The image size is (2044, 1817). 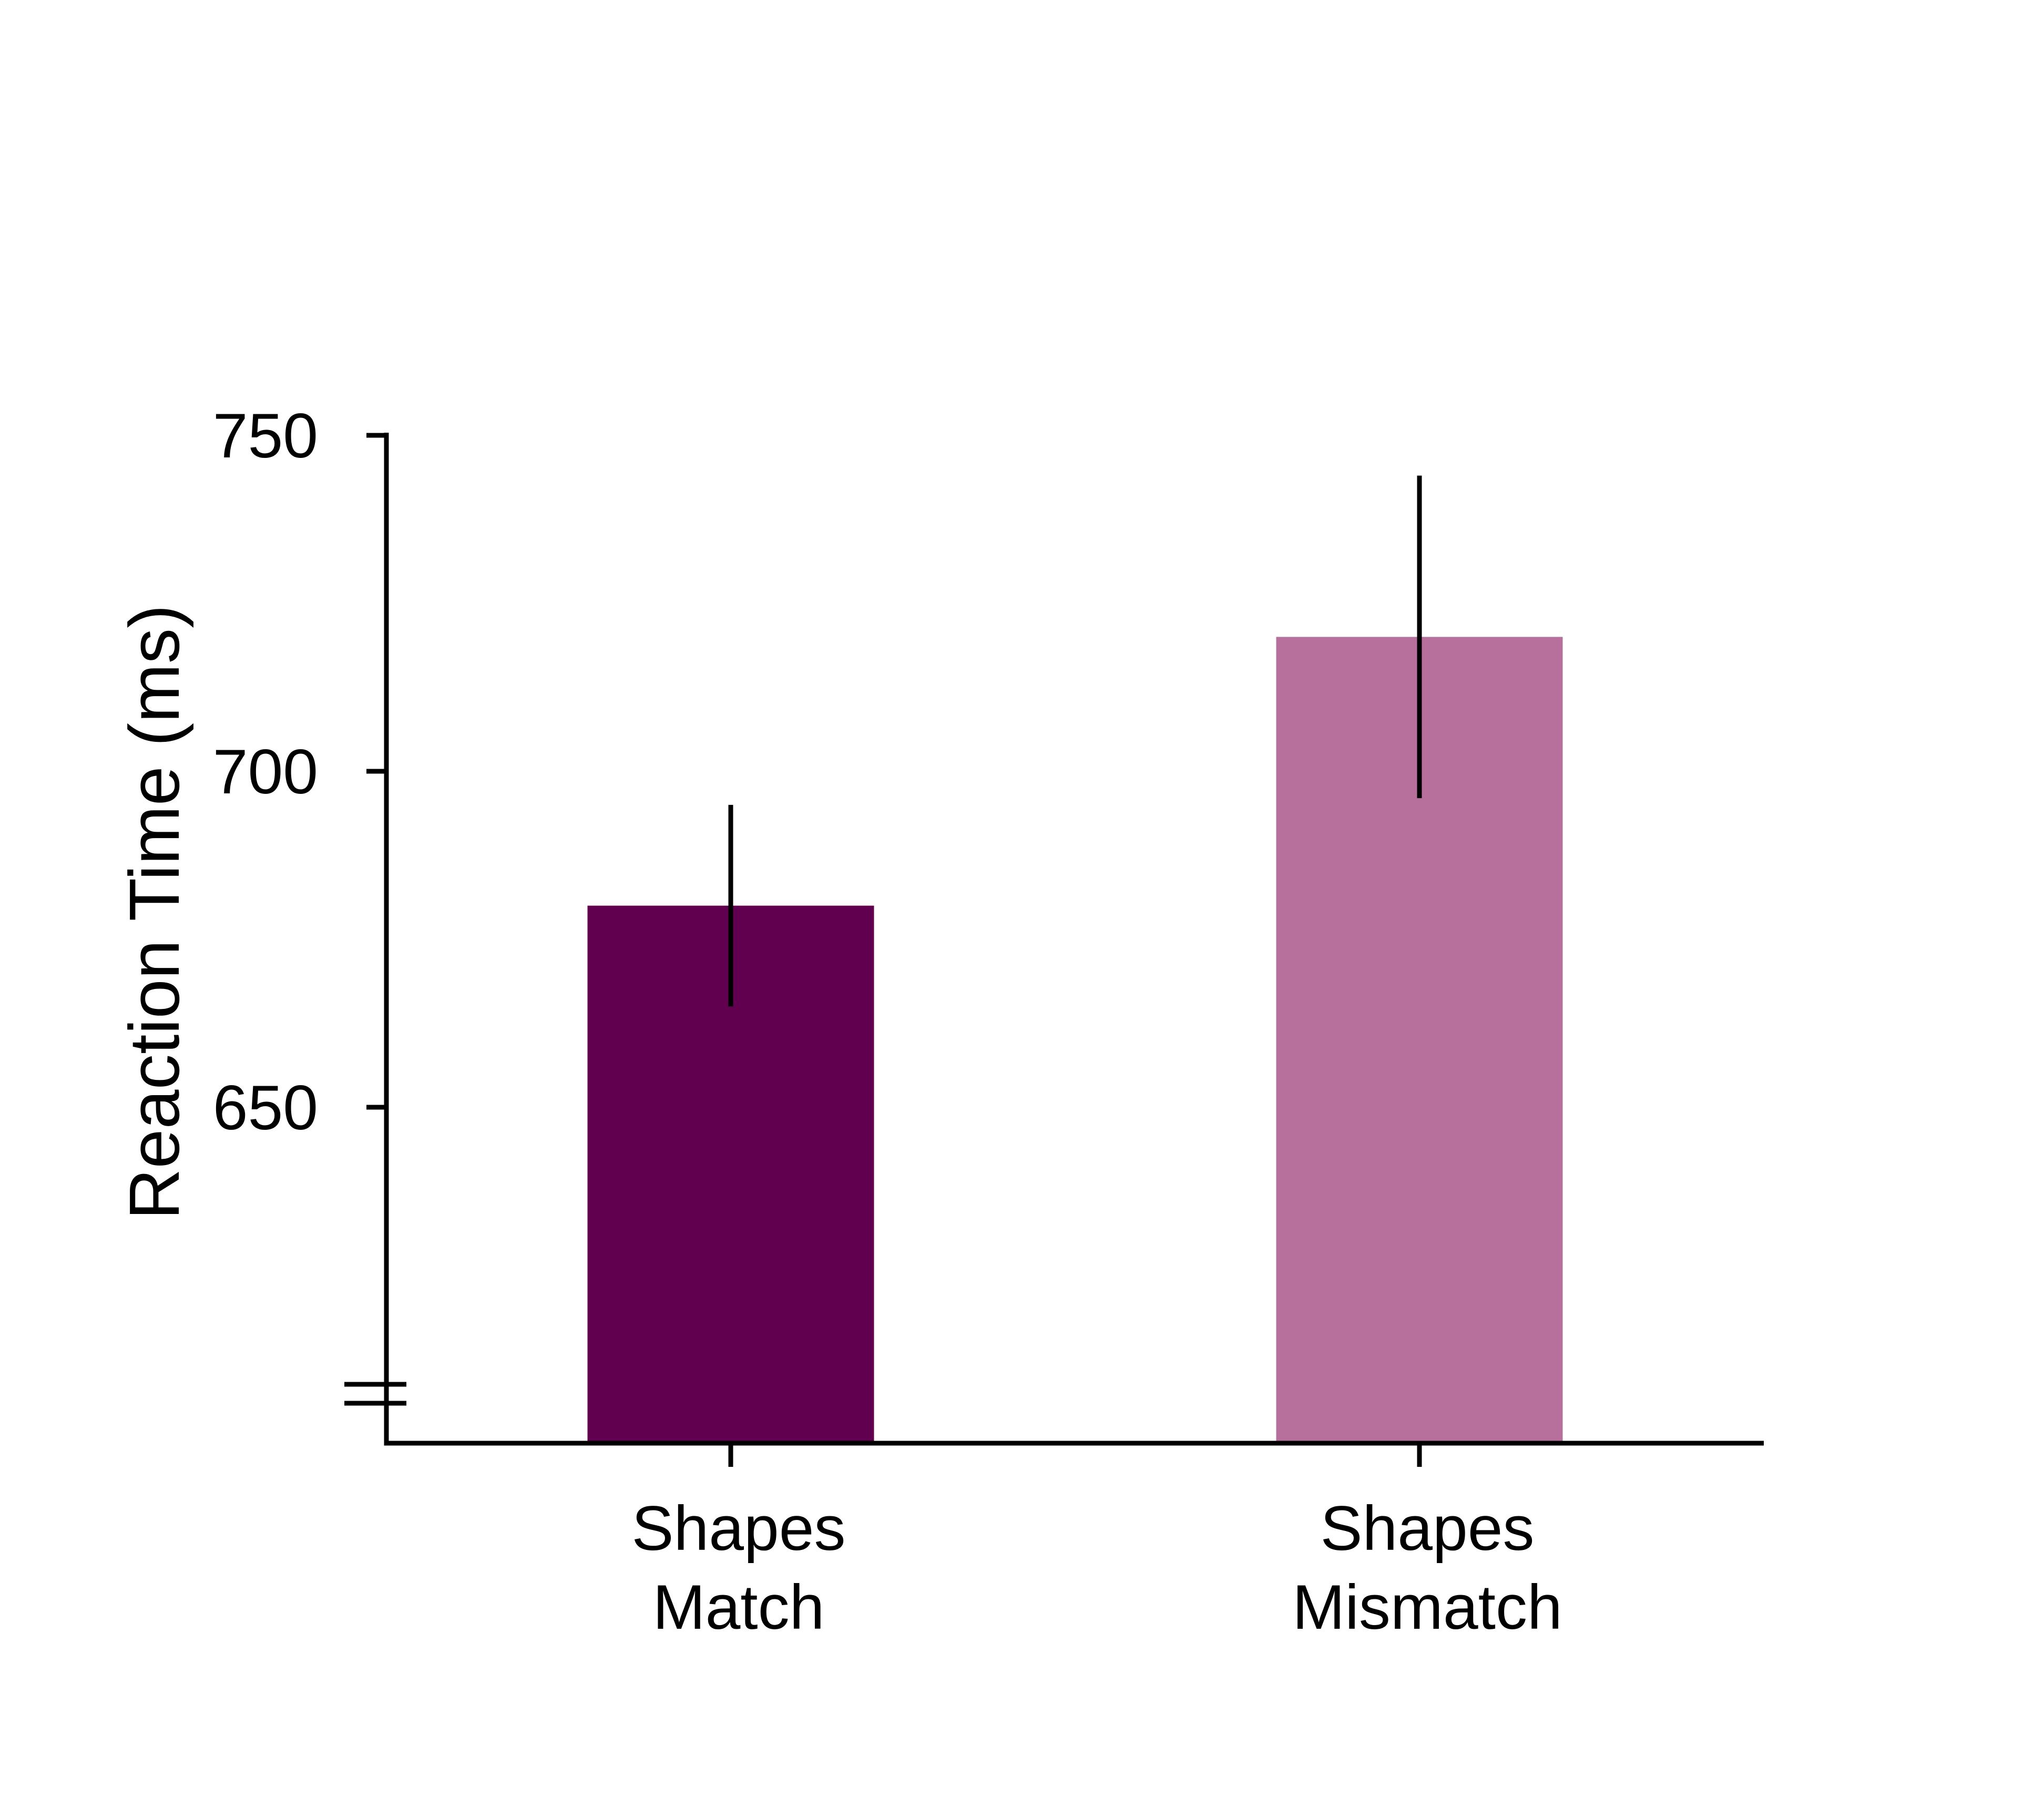 I want to click on x-tick-label-line: Match, so click(x=739, y=1607).